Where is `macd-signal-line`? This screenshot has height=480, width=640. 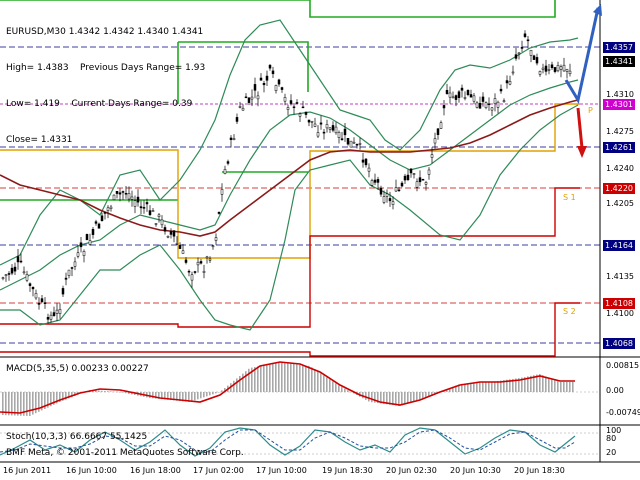
macd-signal-line is located at coordinates (287, 387).